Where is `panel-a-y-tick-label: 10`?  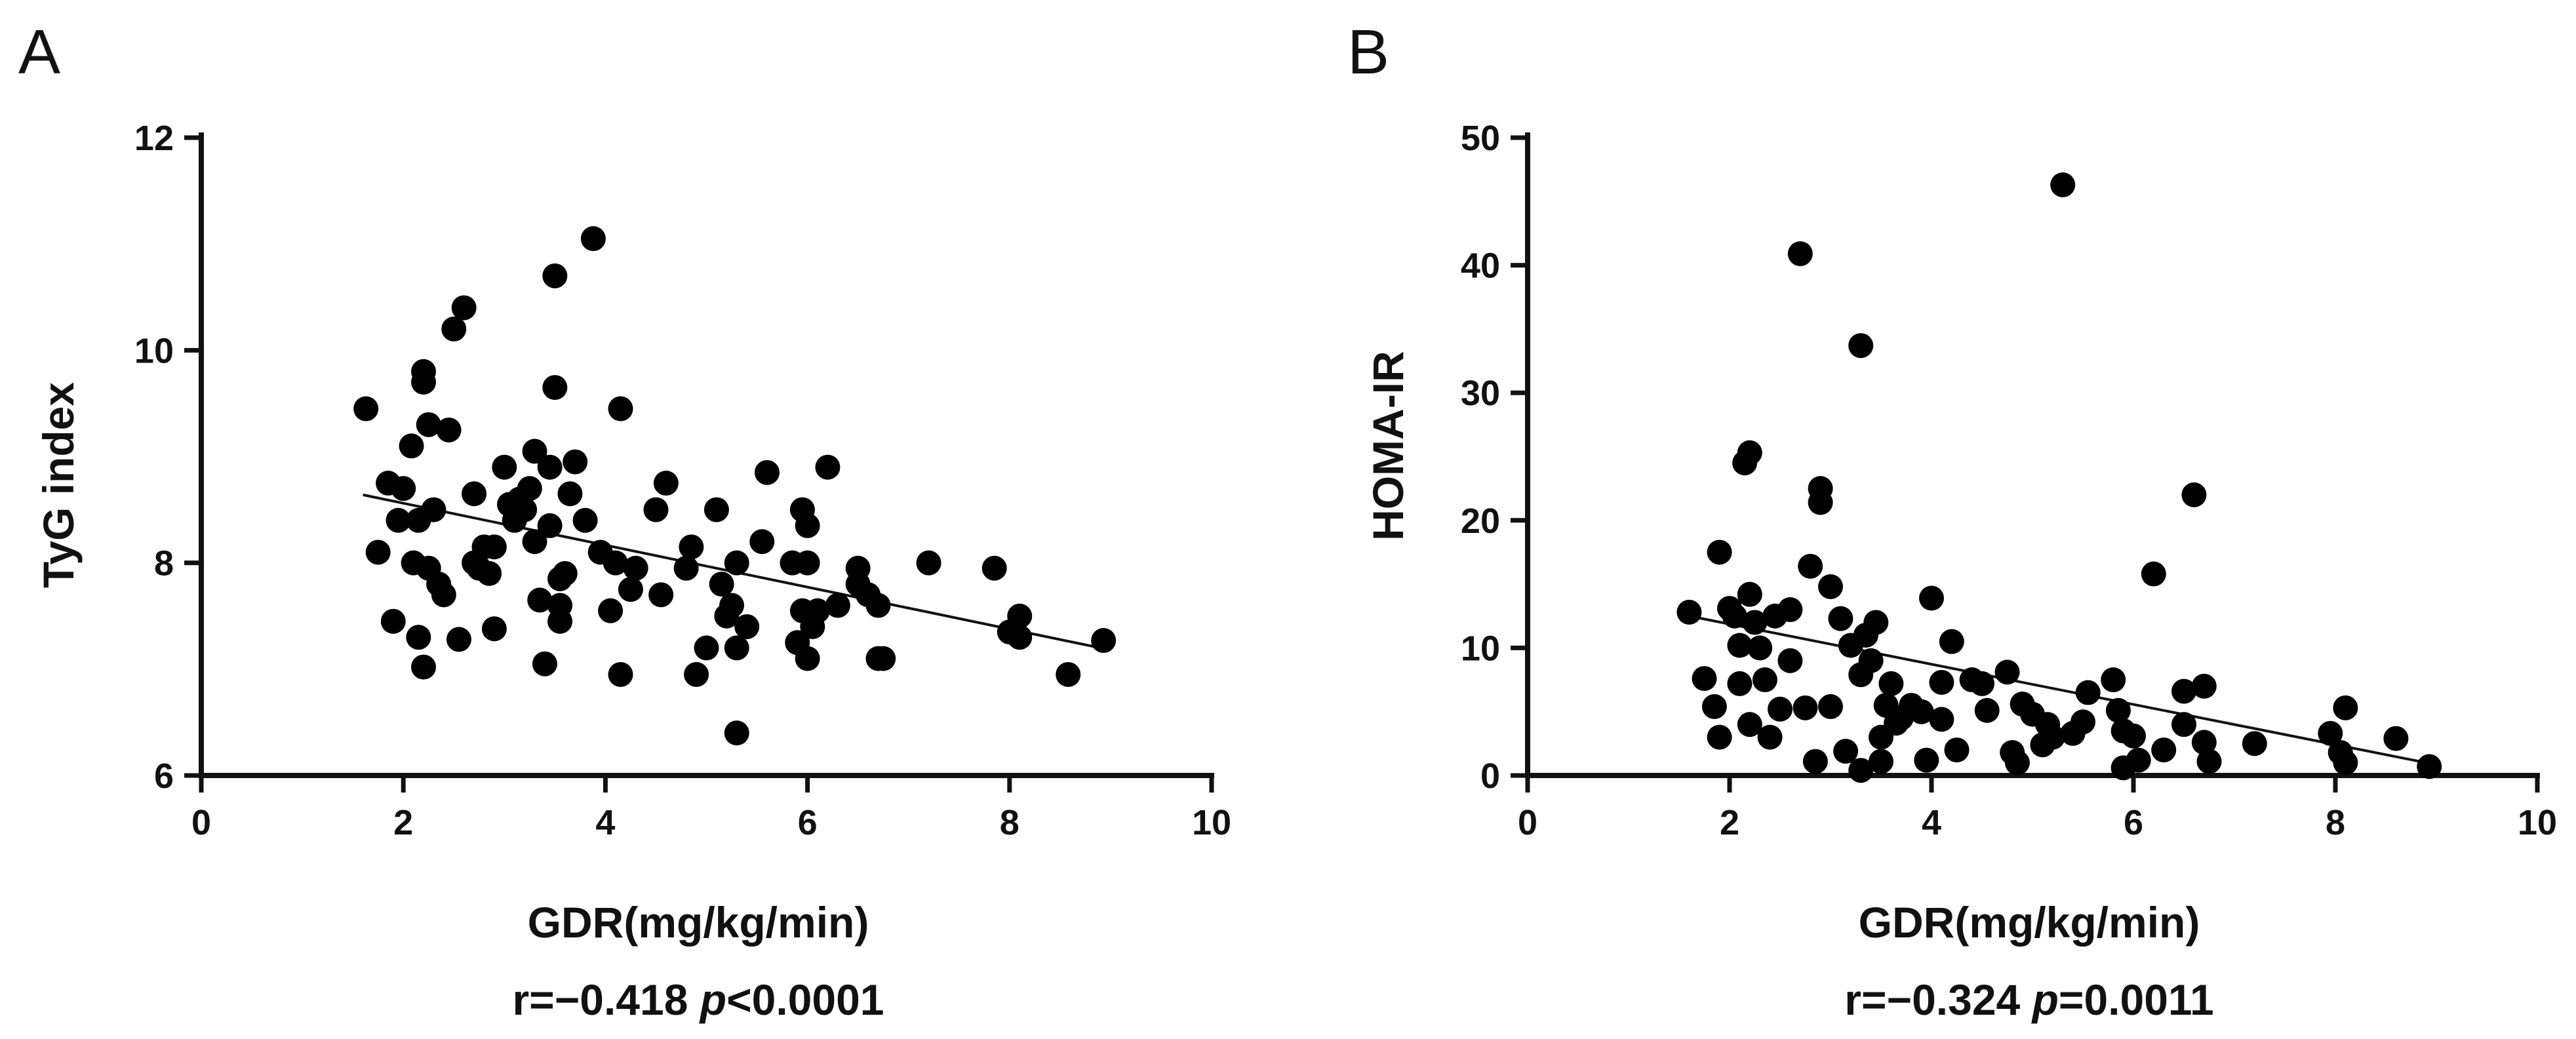
panel-a-y-tick-label: 10 is located at coordinates (154, 350).